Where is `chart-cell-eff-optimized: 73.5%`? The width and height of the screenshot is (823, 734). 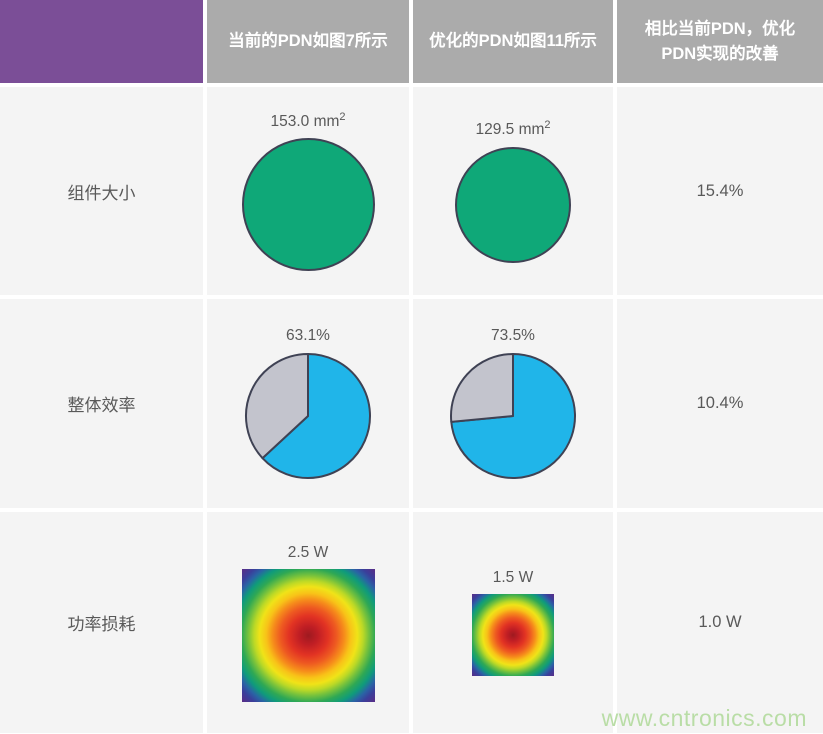
chart-cell-eff-optimized: 73.5% is located at coordinates (513, 403).